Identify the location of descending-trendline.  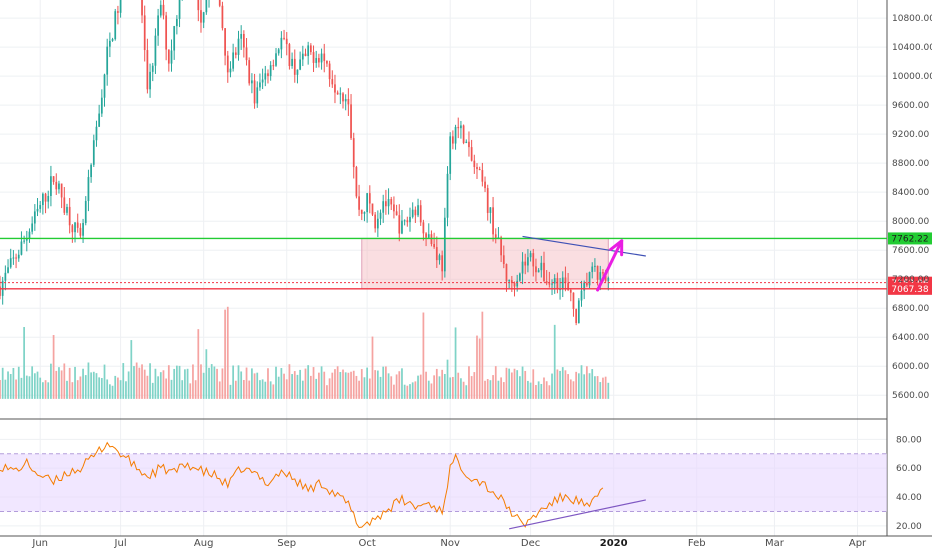
(584, 246).